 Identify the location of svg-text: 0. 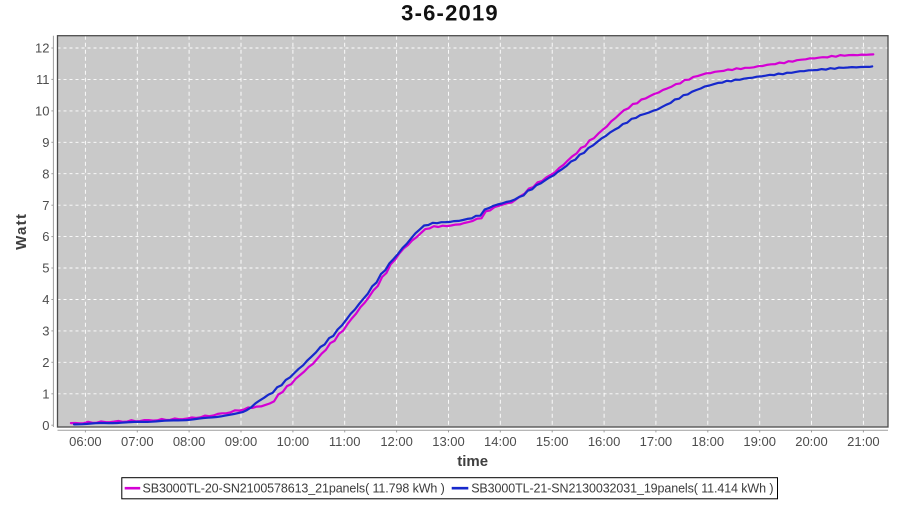
(45, 425).